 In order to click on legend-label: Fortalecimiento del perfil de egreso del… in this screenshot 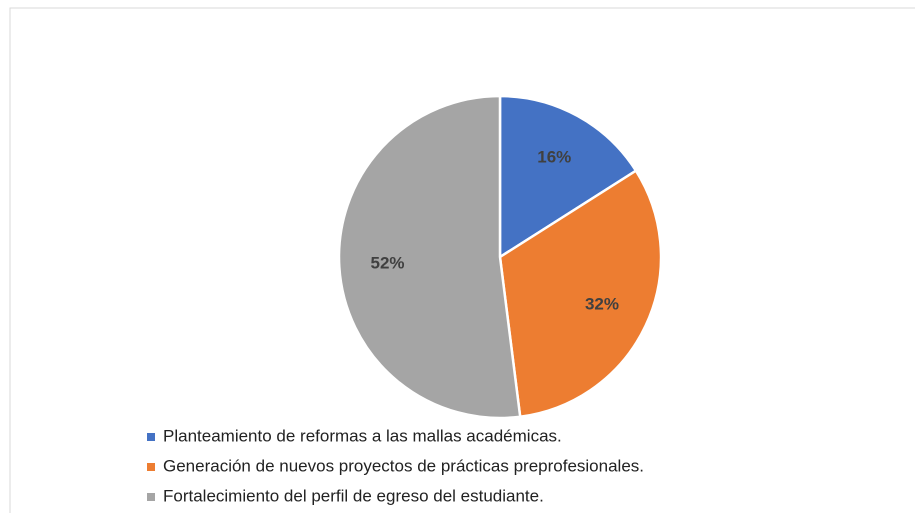, I will do `click(353, 495)`.